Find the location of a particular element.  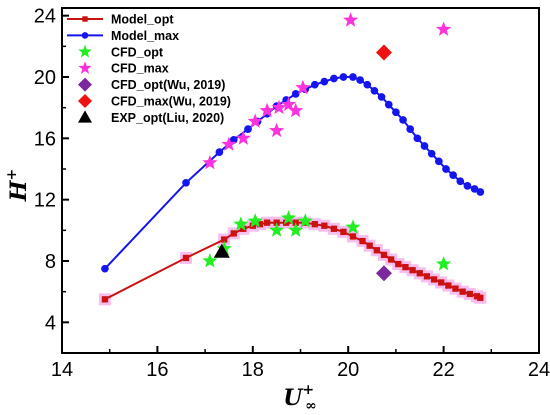

x-tick-label: 16 is located at coordinates (157, 370).